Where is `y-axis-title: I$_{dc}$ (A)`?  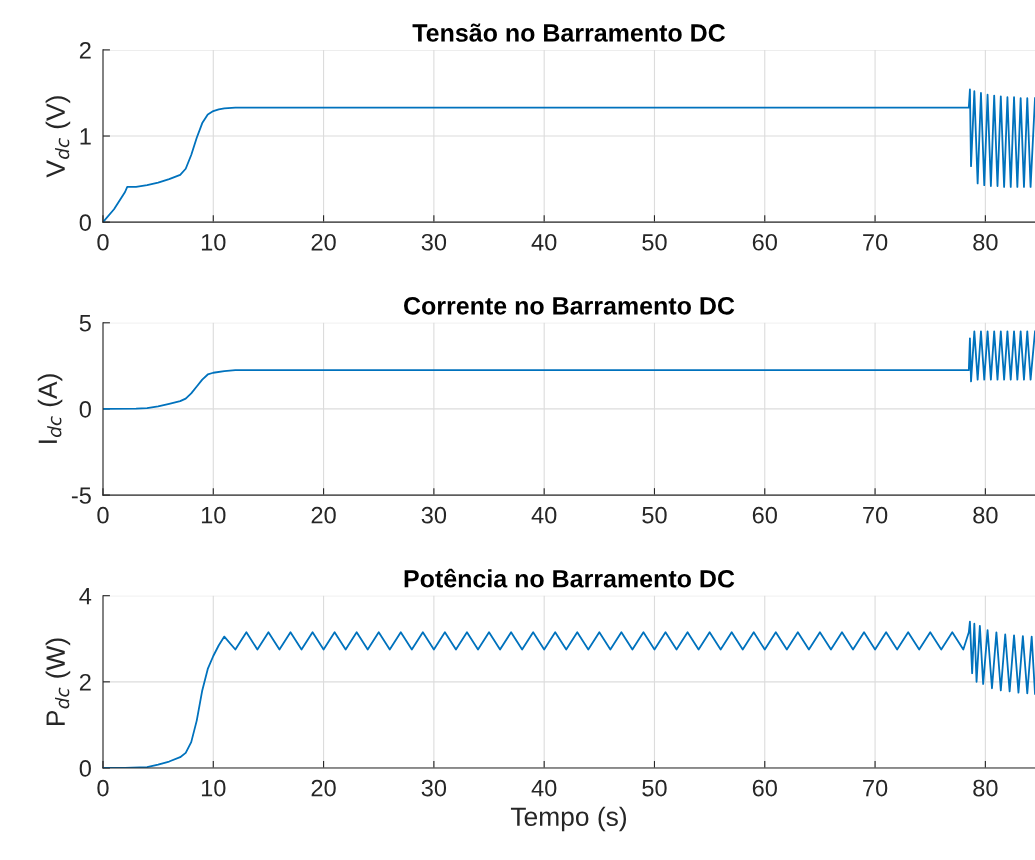
y-axis-title: I$_{dc}$ (A) is located at coordinates (50, 408).